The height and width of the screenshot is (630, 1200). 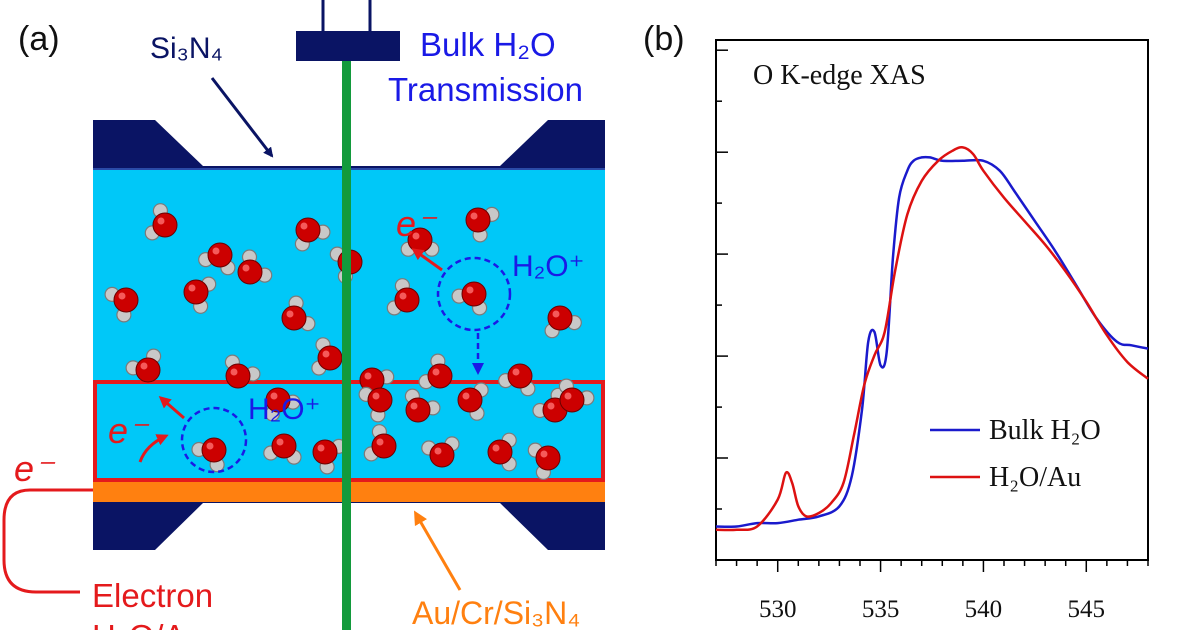 What do you see at coordinates (839, 75) in the screenshot?
I see `chart-title: O K-edge XAS` at bounding box center [839, 75].